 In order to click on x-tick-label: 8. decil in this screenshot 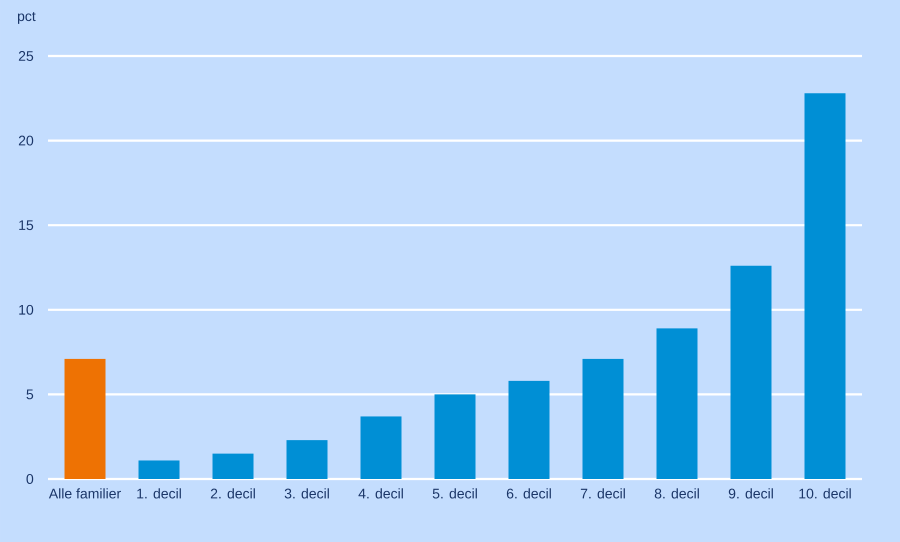, I will do `click(676, 493)`.